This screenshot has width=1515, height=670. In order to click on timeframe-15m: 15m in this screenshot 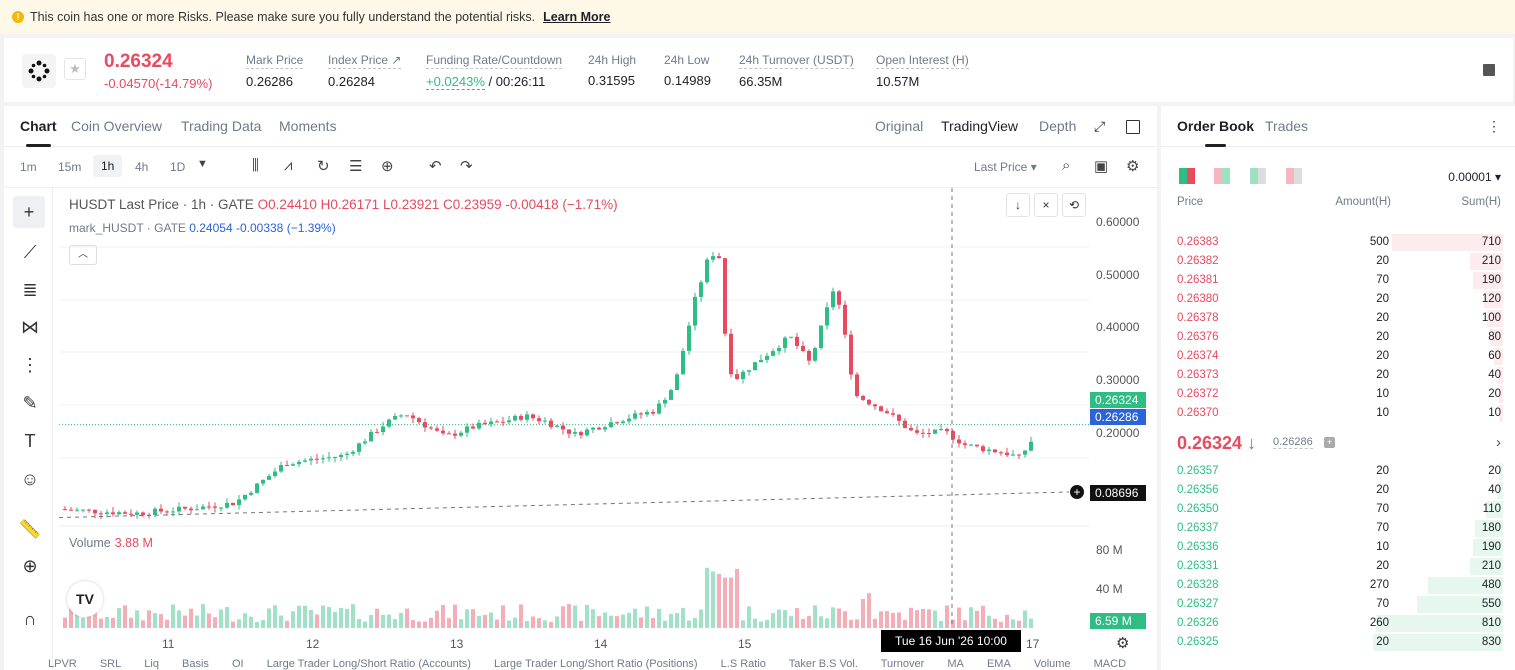, I will do `click(70, 167)`.